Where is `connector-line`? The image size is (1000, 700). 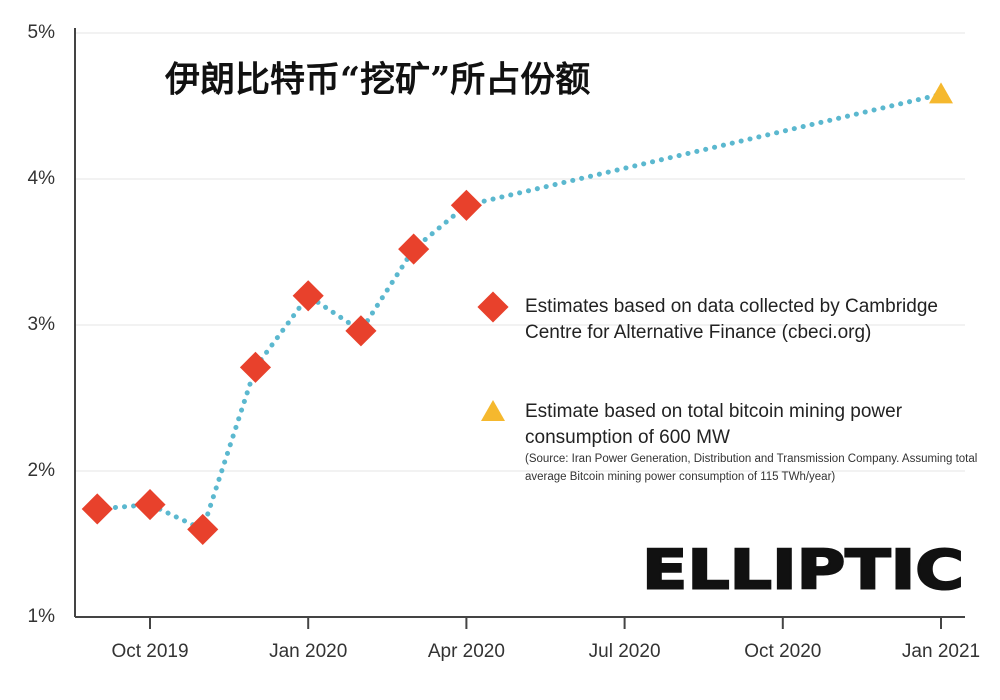
connector-line is located at coordinates (703, 149).